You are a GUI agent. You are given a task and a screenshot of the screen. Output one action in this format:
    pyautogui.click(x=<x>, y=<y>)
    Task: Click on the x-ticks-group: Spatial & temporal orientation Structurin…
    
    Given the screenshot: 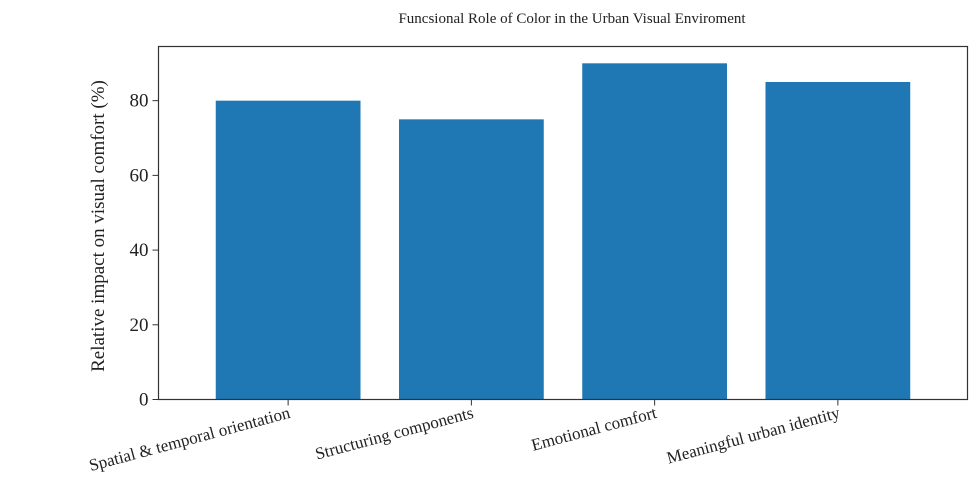 What is the action you would take?
    pyautogui.click(x=465, y=437)
    